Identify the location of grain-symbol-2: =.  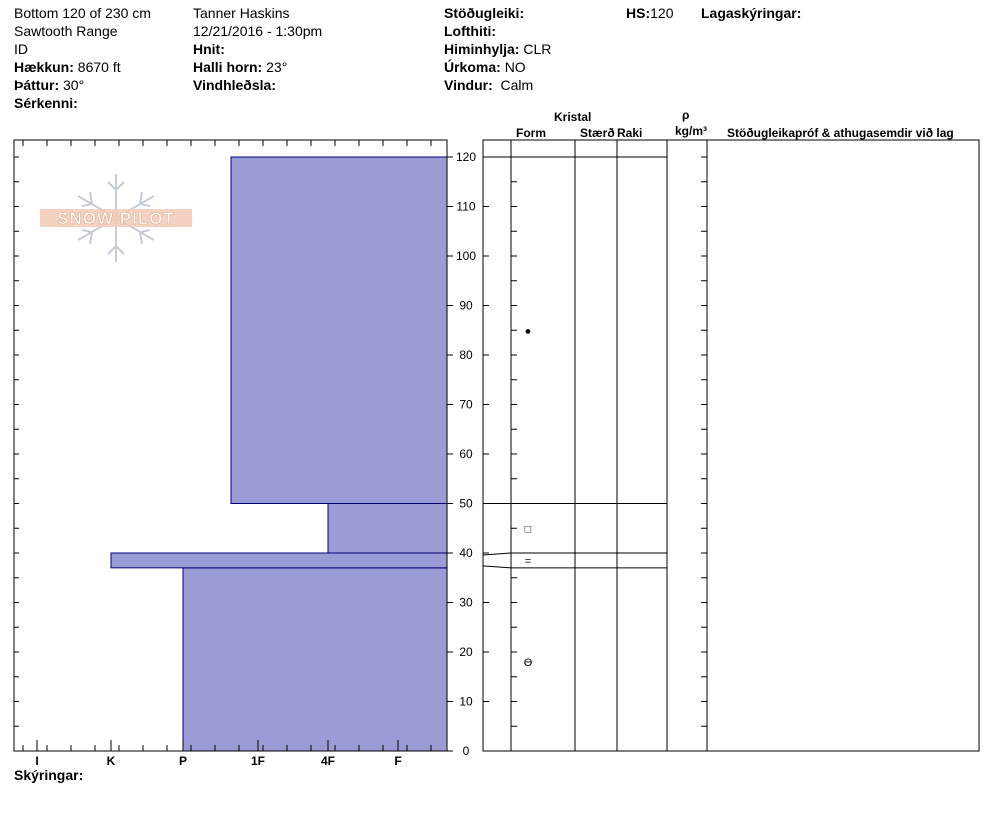
(528, 561).